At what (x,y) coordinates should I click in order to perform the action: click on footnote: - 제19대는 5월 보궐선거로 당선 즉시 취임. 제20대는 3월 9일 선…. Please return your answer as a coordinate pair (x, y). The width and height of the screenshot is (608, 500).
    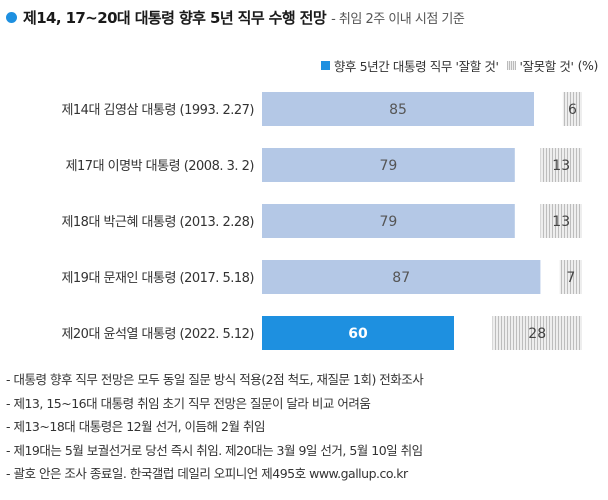
    Looking at the image, I should click on (214, 450).